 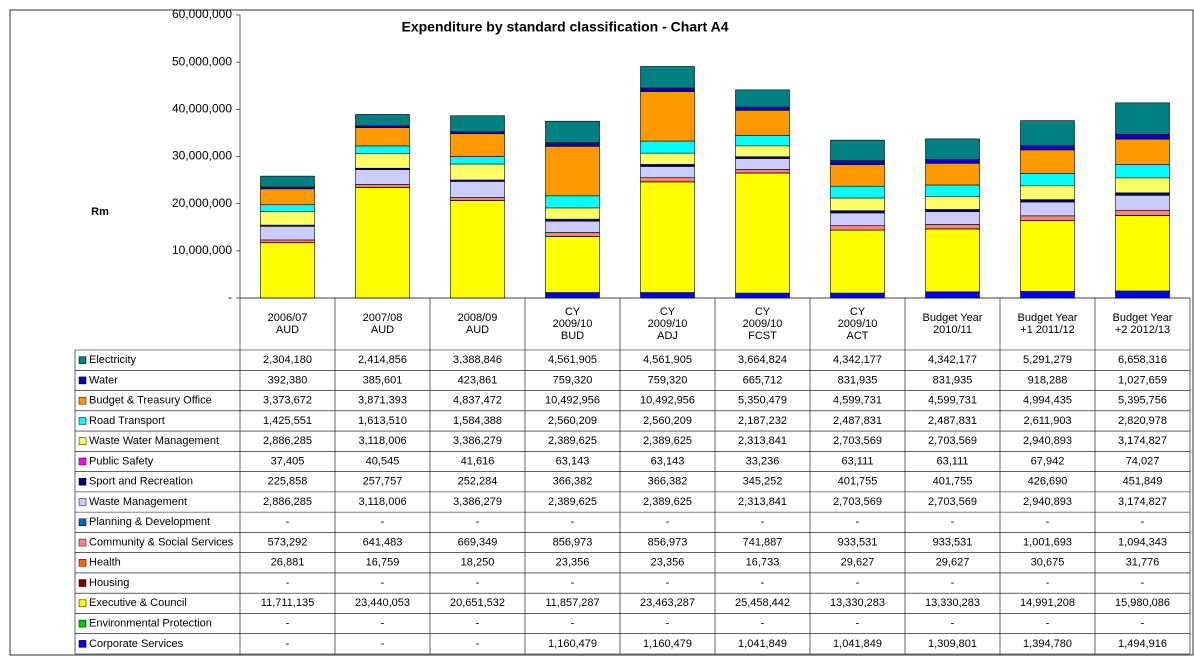 What do you see at coordinates (572, 603) in the screenshot?
I see `table-value: 11,857,287` at bounding box center [572, 603].